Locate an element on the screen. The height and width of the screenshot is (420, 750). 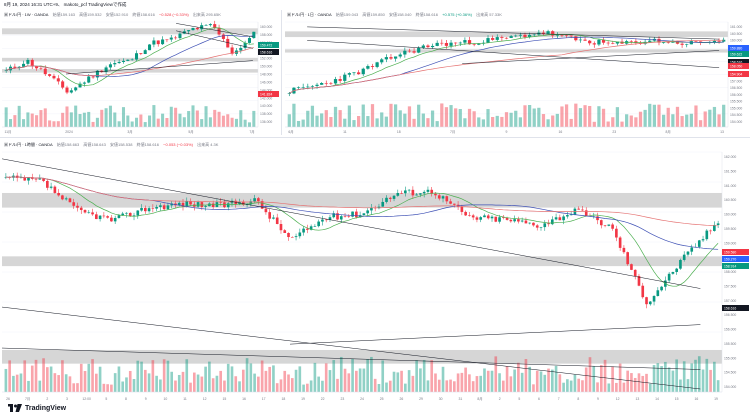
tradingview-logo: TradingView is located at coordinates (37, 408).